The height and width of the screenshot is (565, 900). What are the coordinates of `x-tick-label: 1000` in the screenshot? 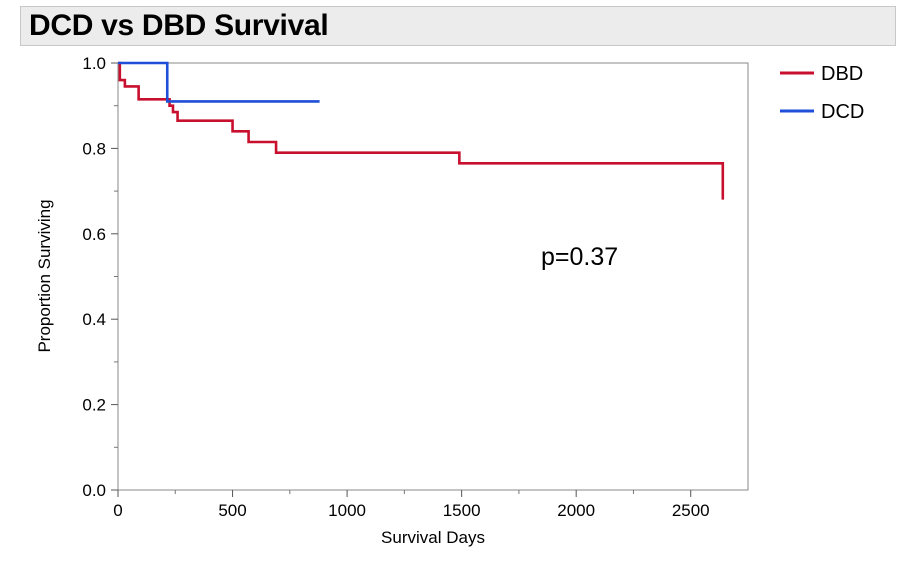 It's located at (347, 510).